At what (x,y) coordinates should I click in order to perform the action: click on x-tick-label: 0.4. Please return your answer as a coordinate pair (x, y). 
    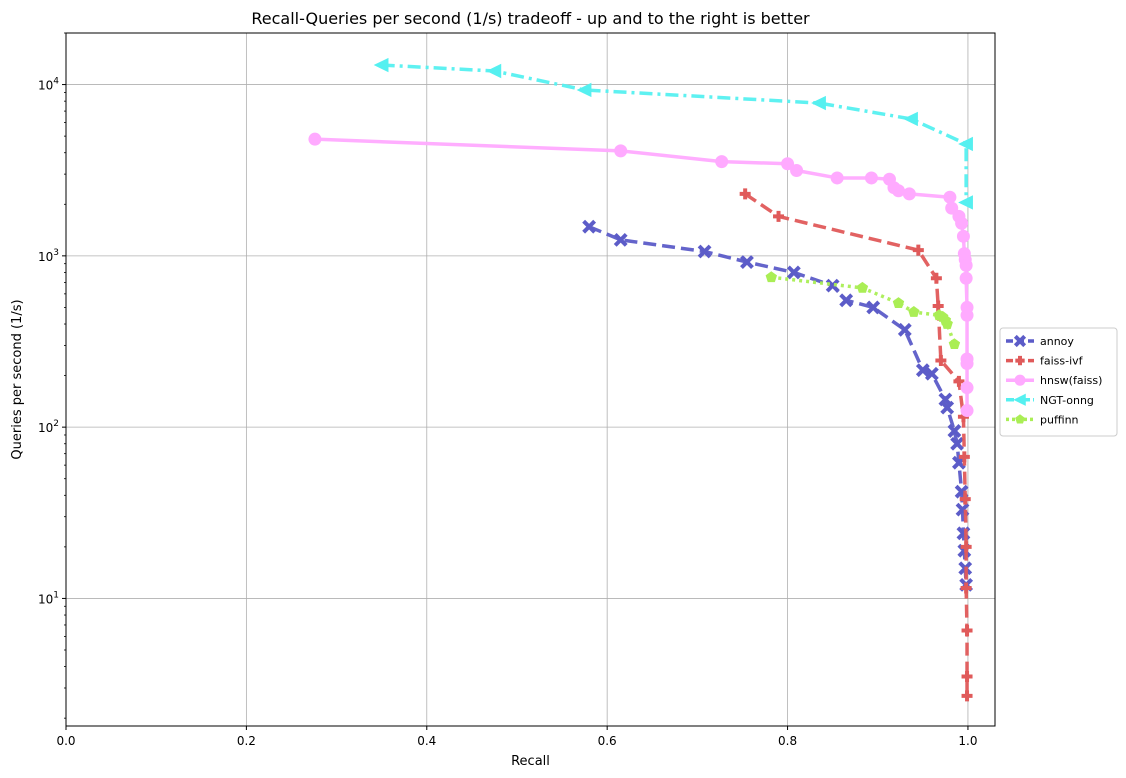
    Looking at the image, I should click on (426, 741).